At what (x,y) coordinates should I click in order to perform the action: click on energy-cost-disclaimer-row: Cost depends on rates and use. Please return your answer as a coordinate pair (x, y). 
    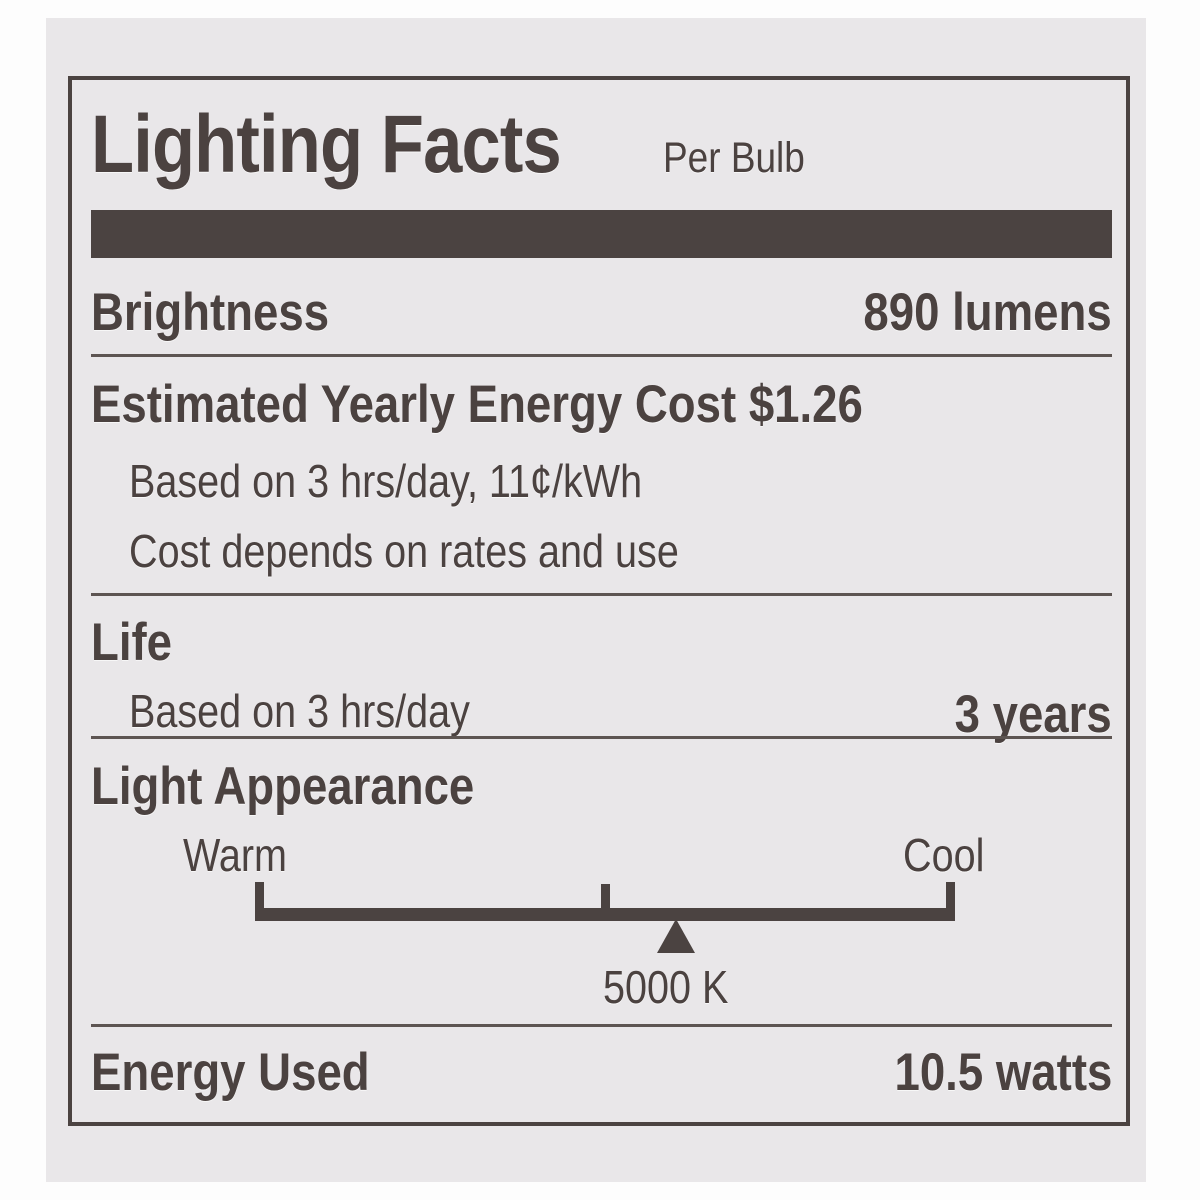
    Looking at the image, I should click on (601, 555).